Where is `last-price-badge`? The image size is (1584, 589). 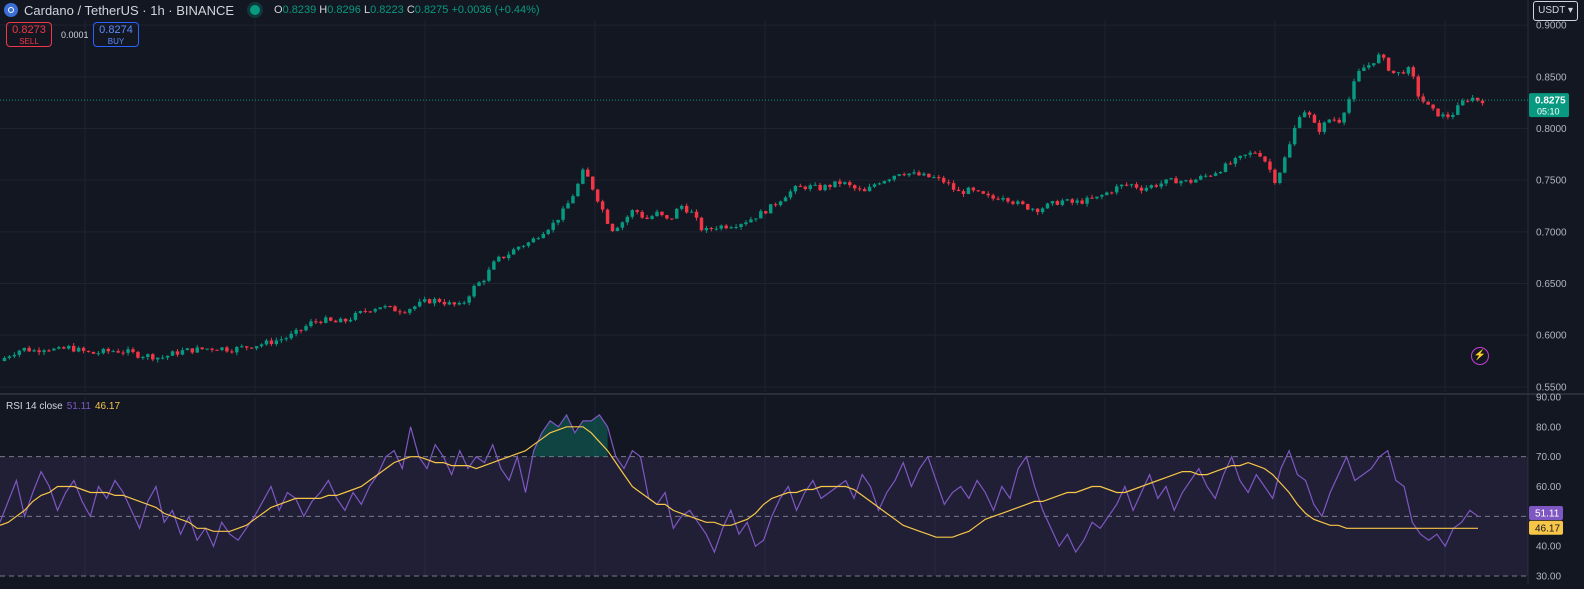 last-price-badge is located at coordinates (1549, 105).